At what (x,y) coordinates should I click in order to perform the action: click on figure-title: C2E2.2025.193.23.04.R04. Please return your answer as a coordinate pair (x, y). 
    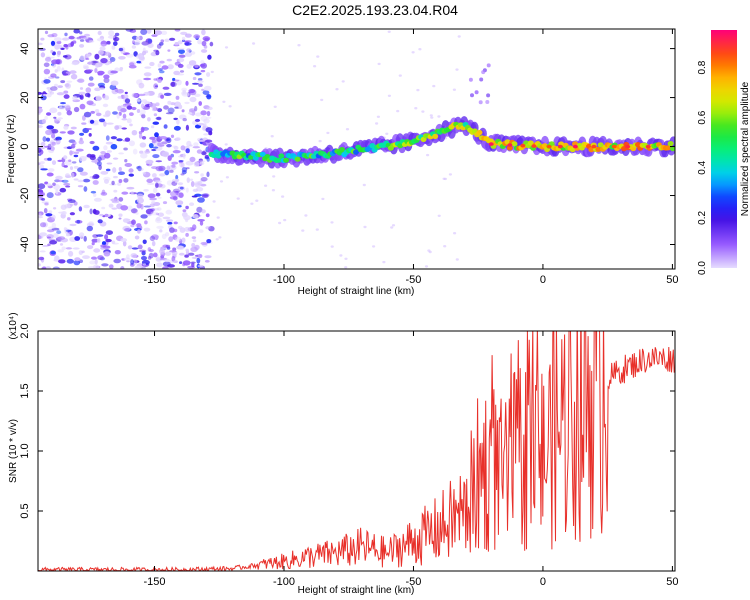
    Looking at the image, I should click on (375, 10).